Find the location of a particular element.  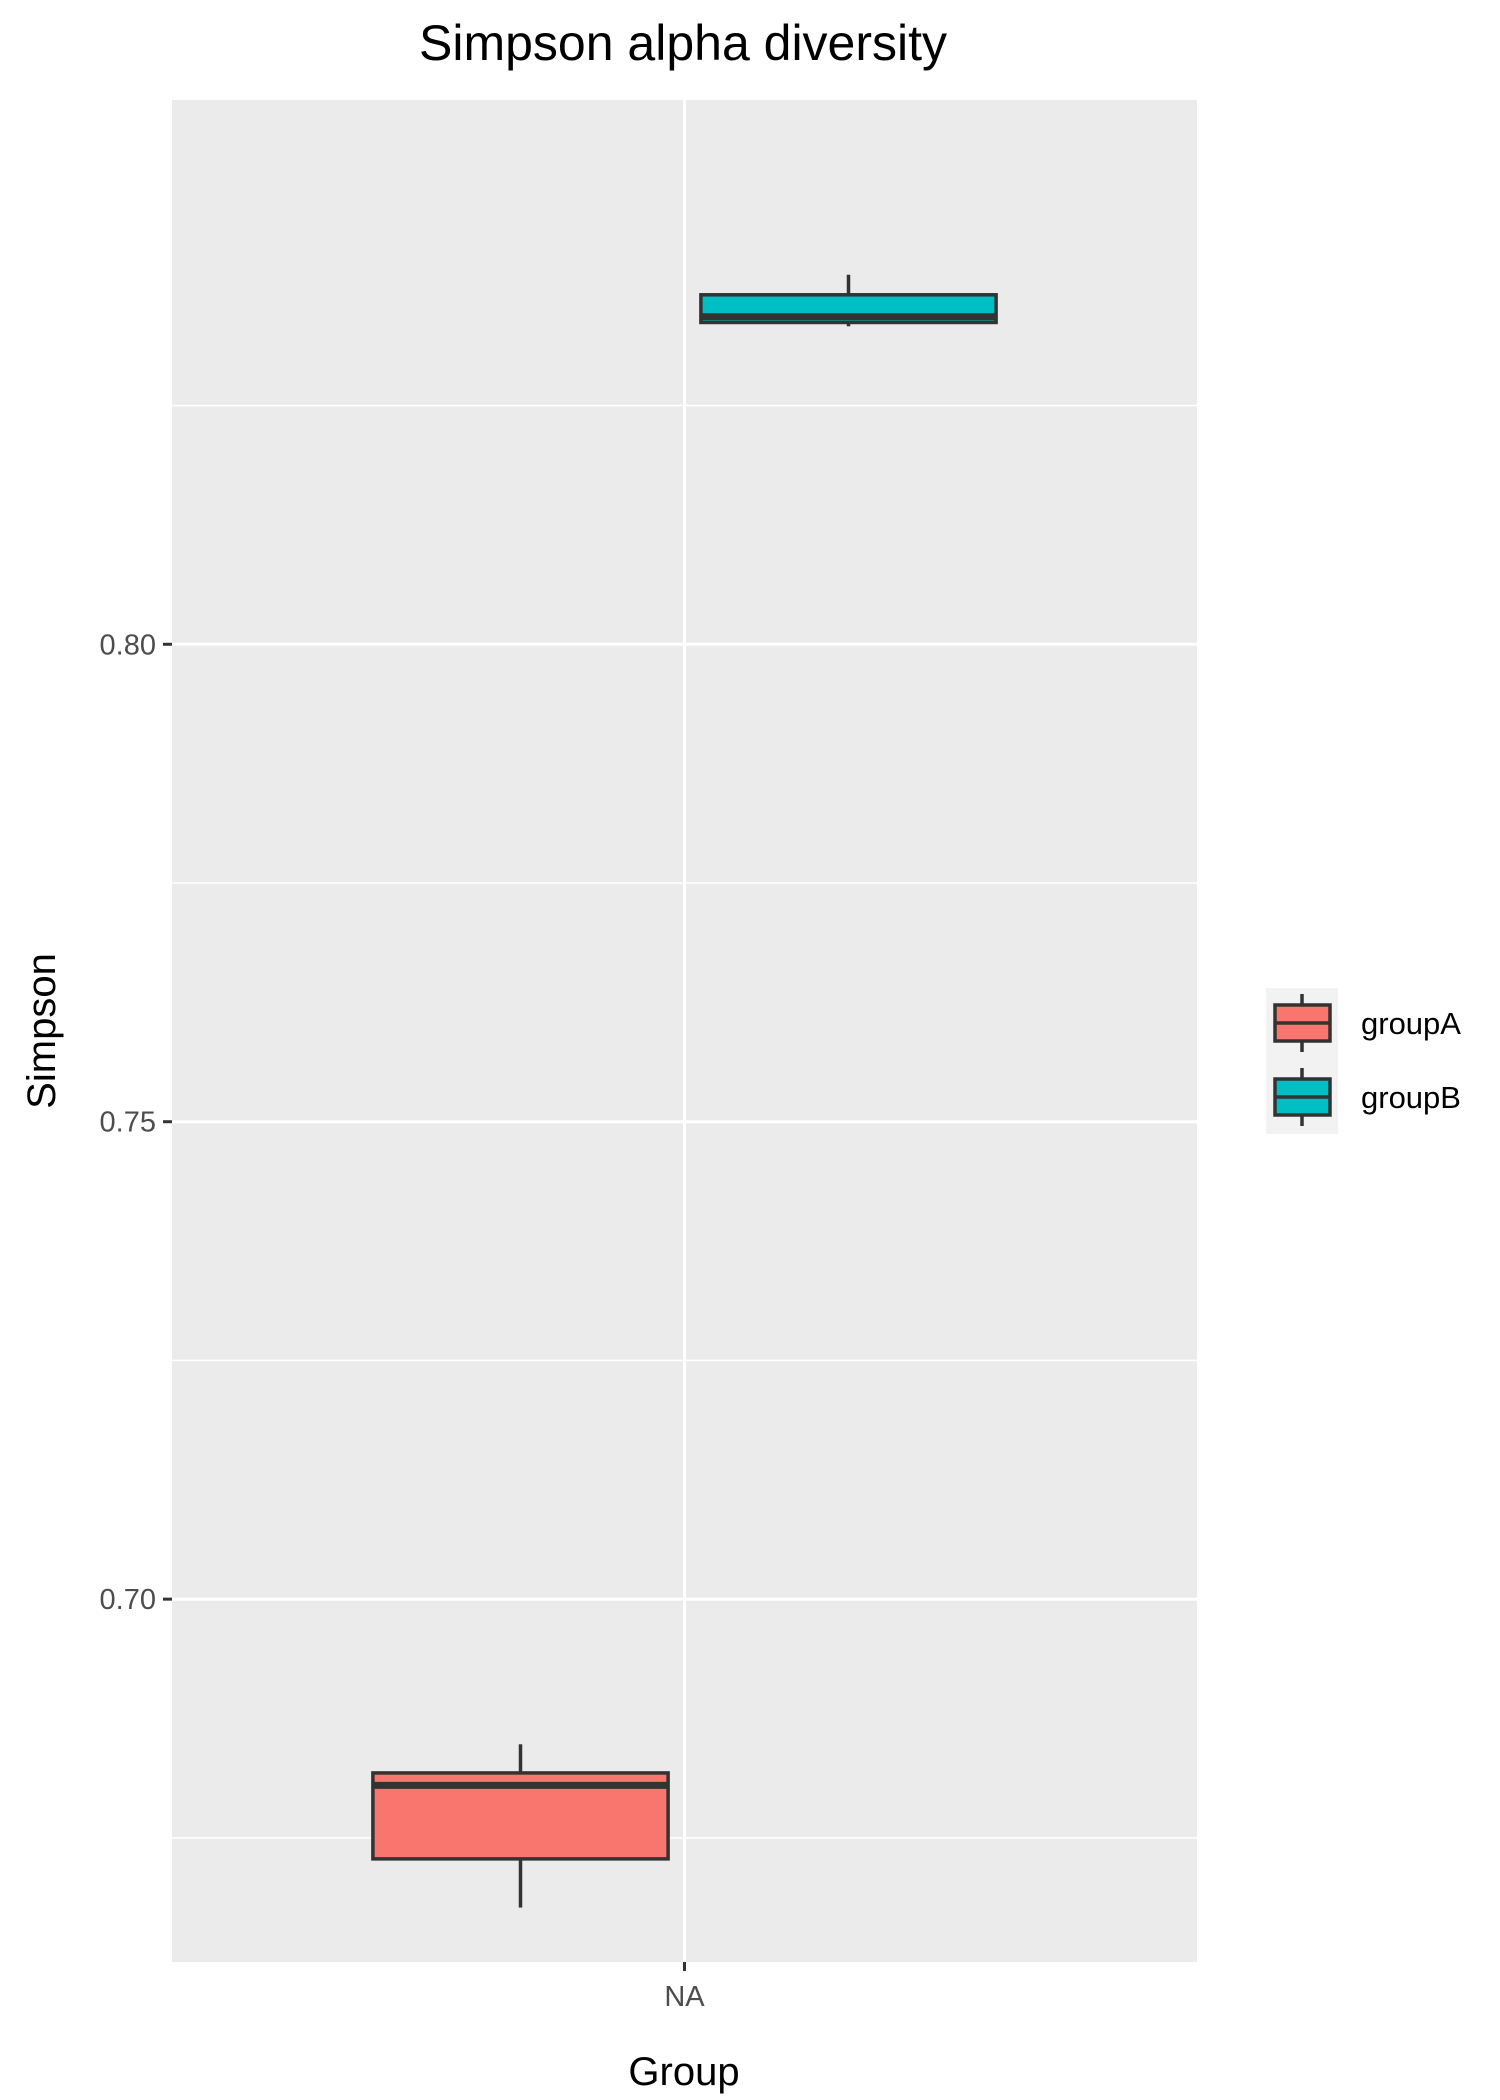

legend-label: groupB is located at coordinates (1411, 1097).